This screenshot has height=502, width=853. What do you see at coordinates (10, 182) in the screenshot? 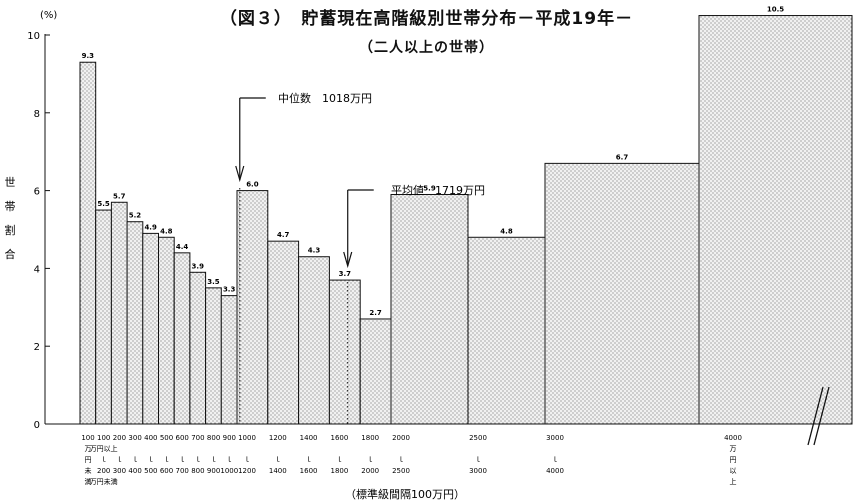
I see `y-axis-title-char: 世` at bounding box center [10, 182].